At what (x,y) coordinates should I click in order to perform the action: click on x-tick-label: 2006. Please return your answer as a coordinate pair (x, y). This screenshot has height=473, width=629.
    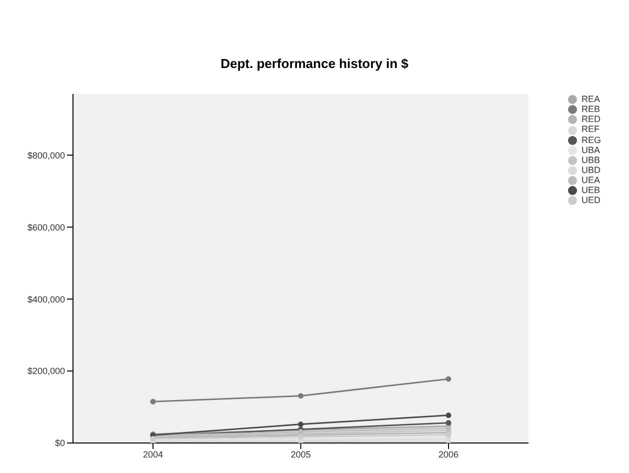
    Looking at the image, I should click on (448, 454).